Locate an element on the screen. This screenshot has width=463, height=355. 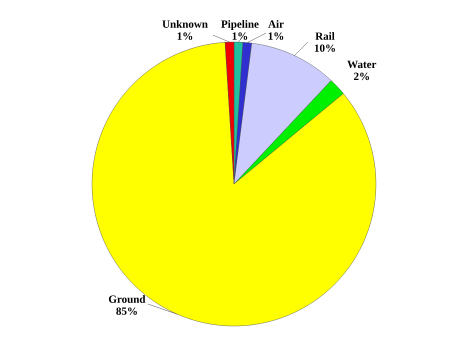
data-label: 85% is located at coordinates (126, 311).